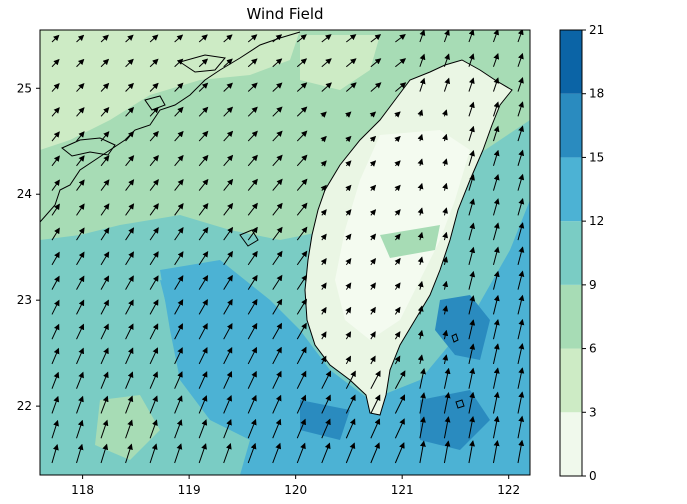 This screenshot has height=504, width=687. What do you see at coordinates (189, 490) in the screenshot?
I see `x-tick-label: 119` at bounding box center [189, 490].